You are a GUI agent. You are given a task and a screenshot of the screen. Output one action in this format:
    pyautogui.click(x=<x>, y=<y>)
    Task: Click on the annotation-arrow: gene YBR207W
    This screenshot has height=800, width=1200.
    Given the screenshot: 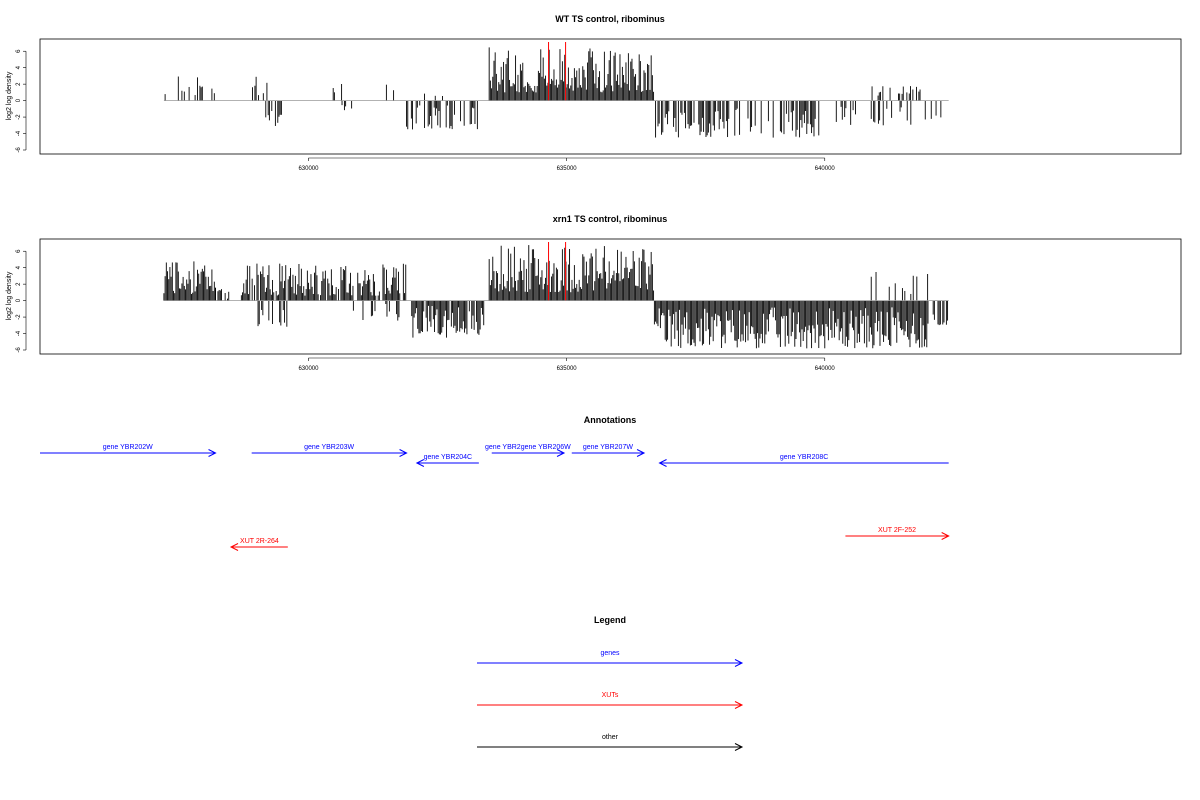 What is the action you would take?
    pyautogui.click(x=608, y=450)
    